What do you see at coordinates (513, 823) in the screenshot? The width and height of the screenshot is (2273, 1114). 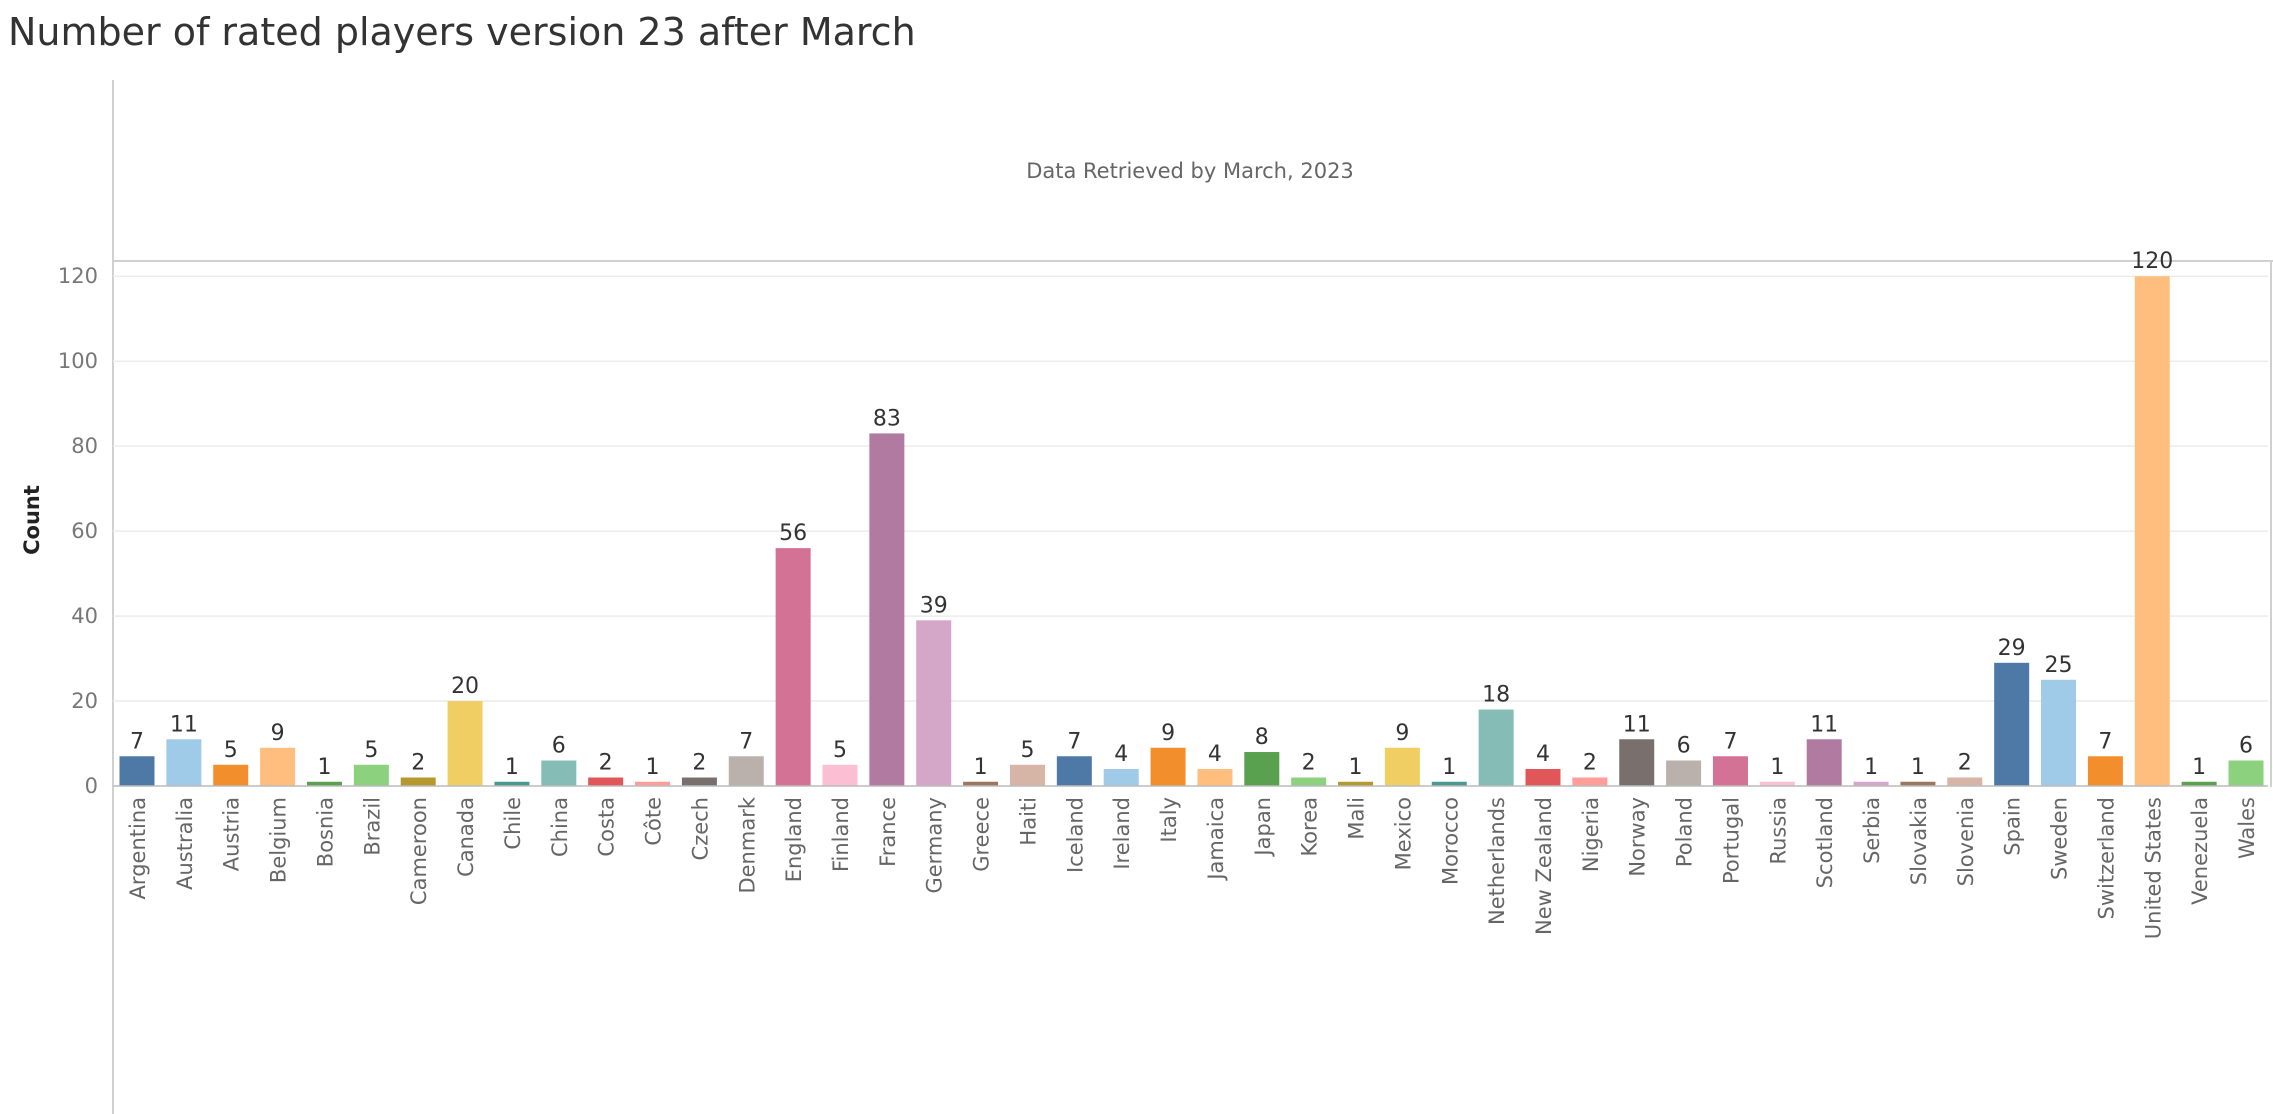 I see `x-tick-label: Chile` at bounding box center [513, 823].